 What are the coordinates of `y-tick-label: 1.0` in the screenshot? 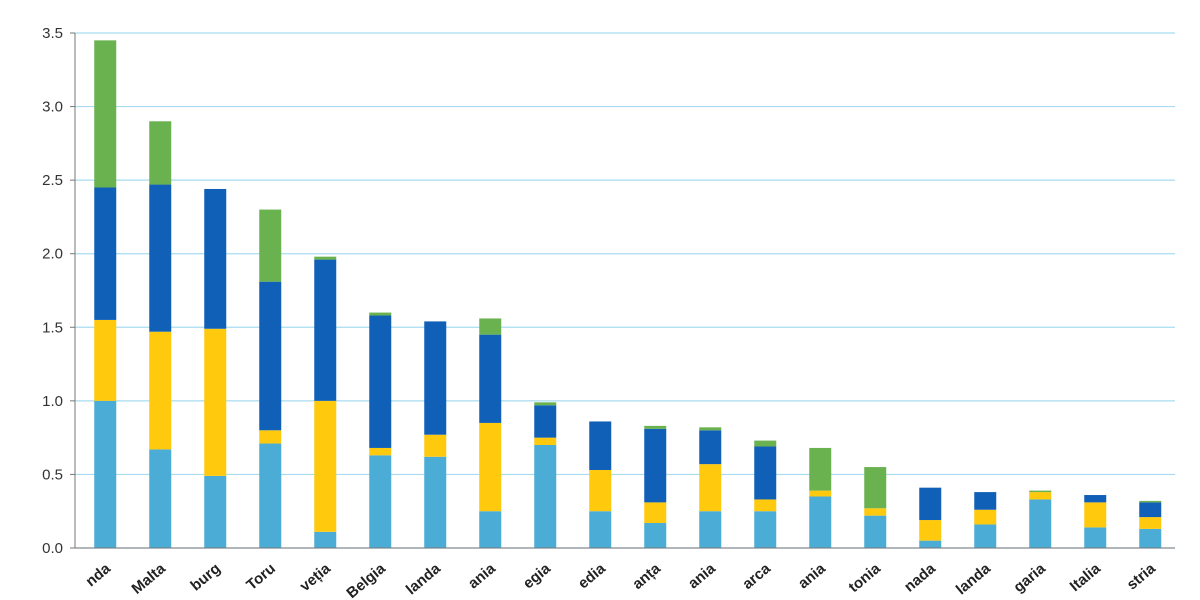 It's located at (52, 401).